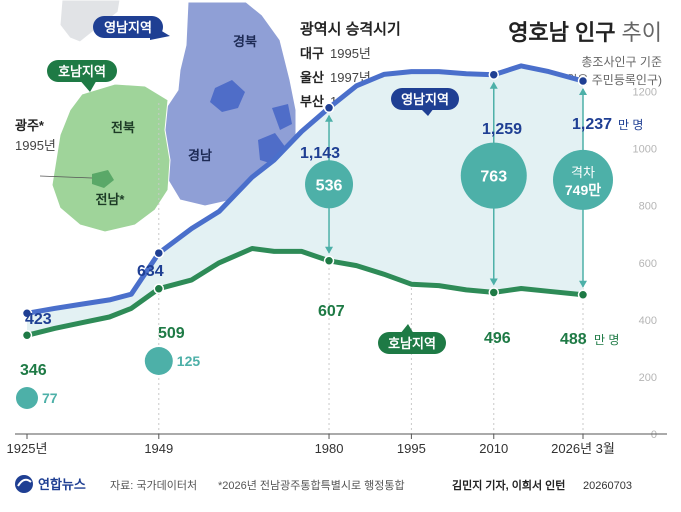 The width and height of the screenshot is (681, 512). I want to click on chart-subtitle: 총조사인구 기준, so click(621, 62).